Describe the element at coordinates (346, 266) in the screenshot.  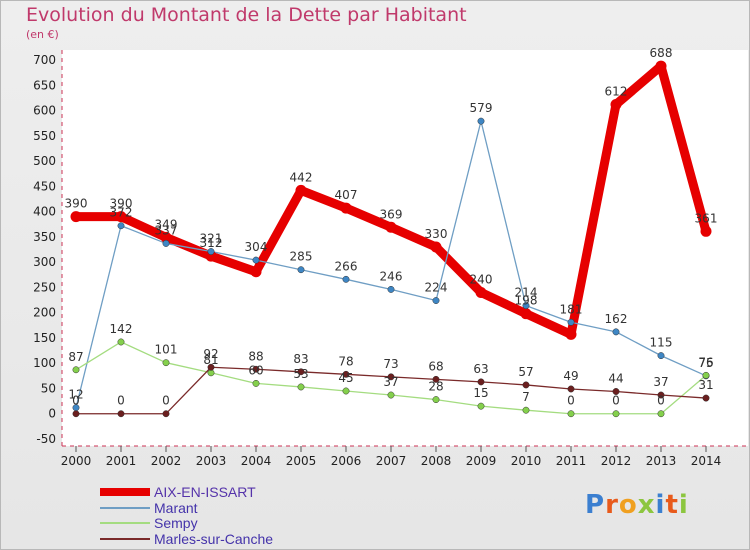
I see `data-label: 266` at that location.